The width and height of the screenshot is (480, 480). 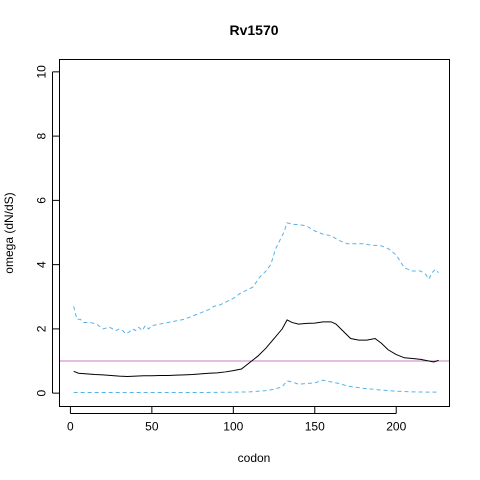 What do you see at coordinates (42, 392) in the screenshot?
I see `y-tick-label: 0` at bounding box center [42, 392].